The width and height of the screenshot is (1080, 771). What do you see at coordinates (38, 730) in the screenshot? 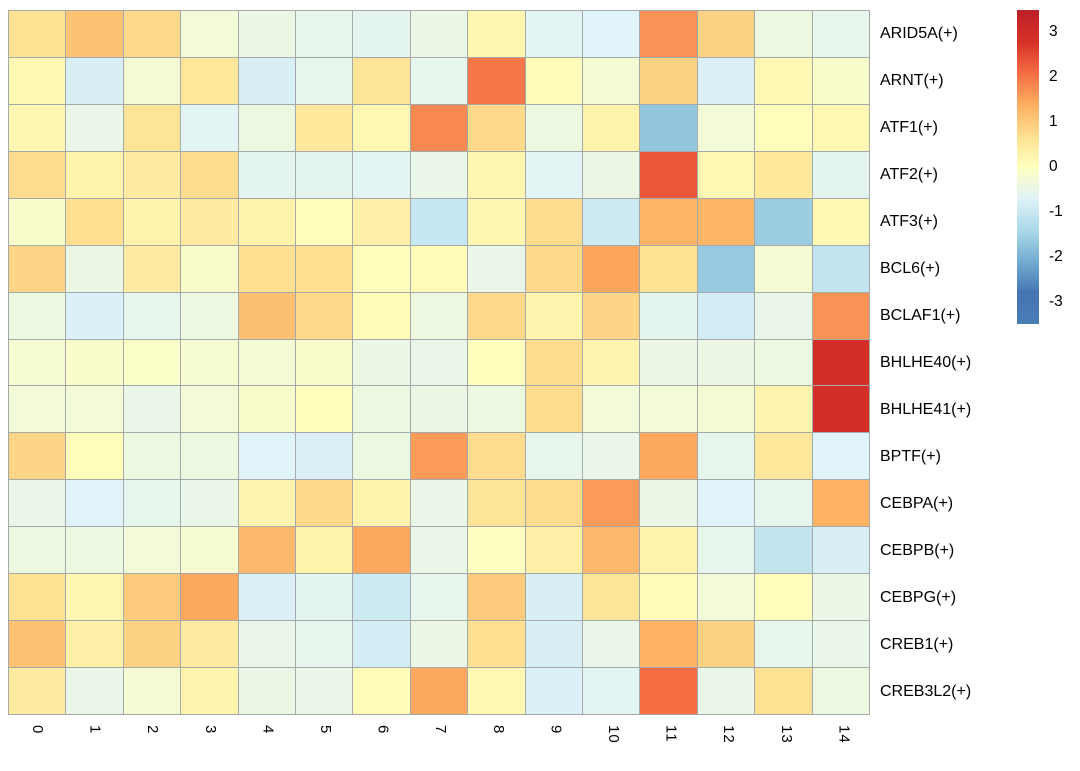
I see `column-label: 0` at bounding box center [38, 730].